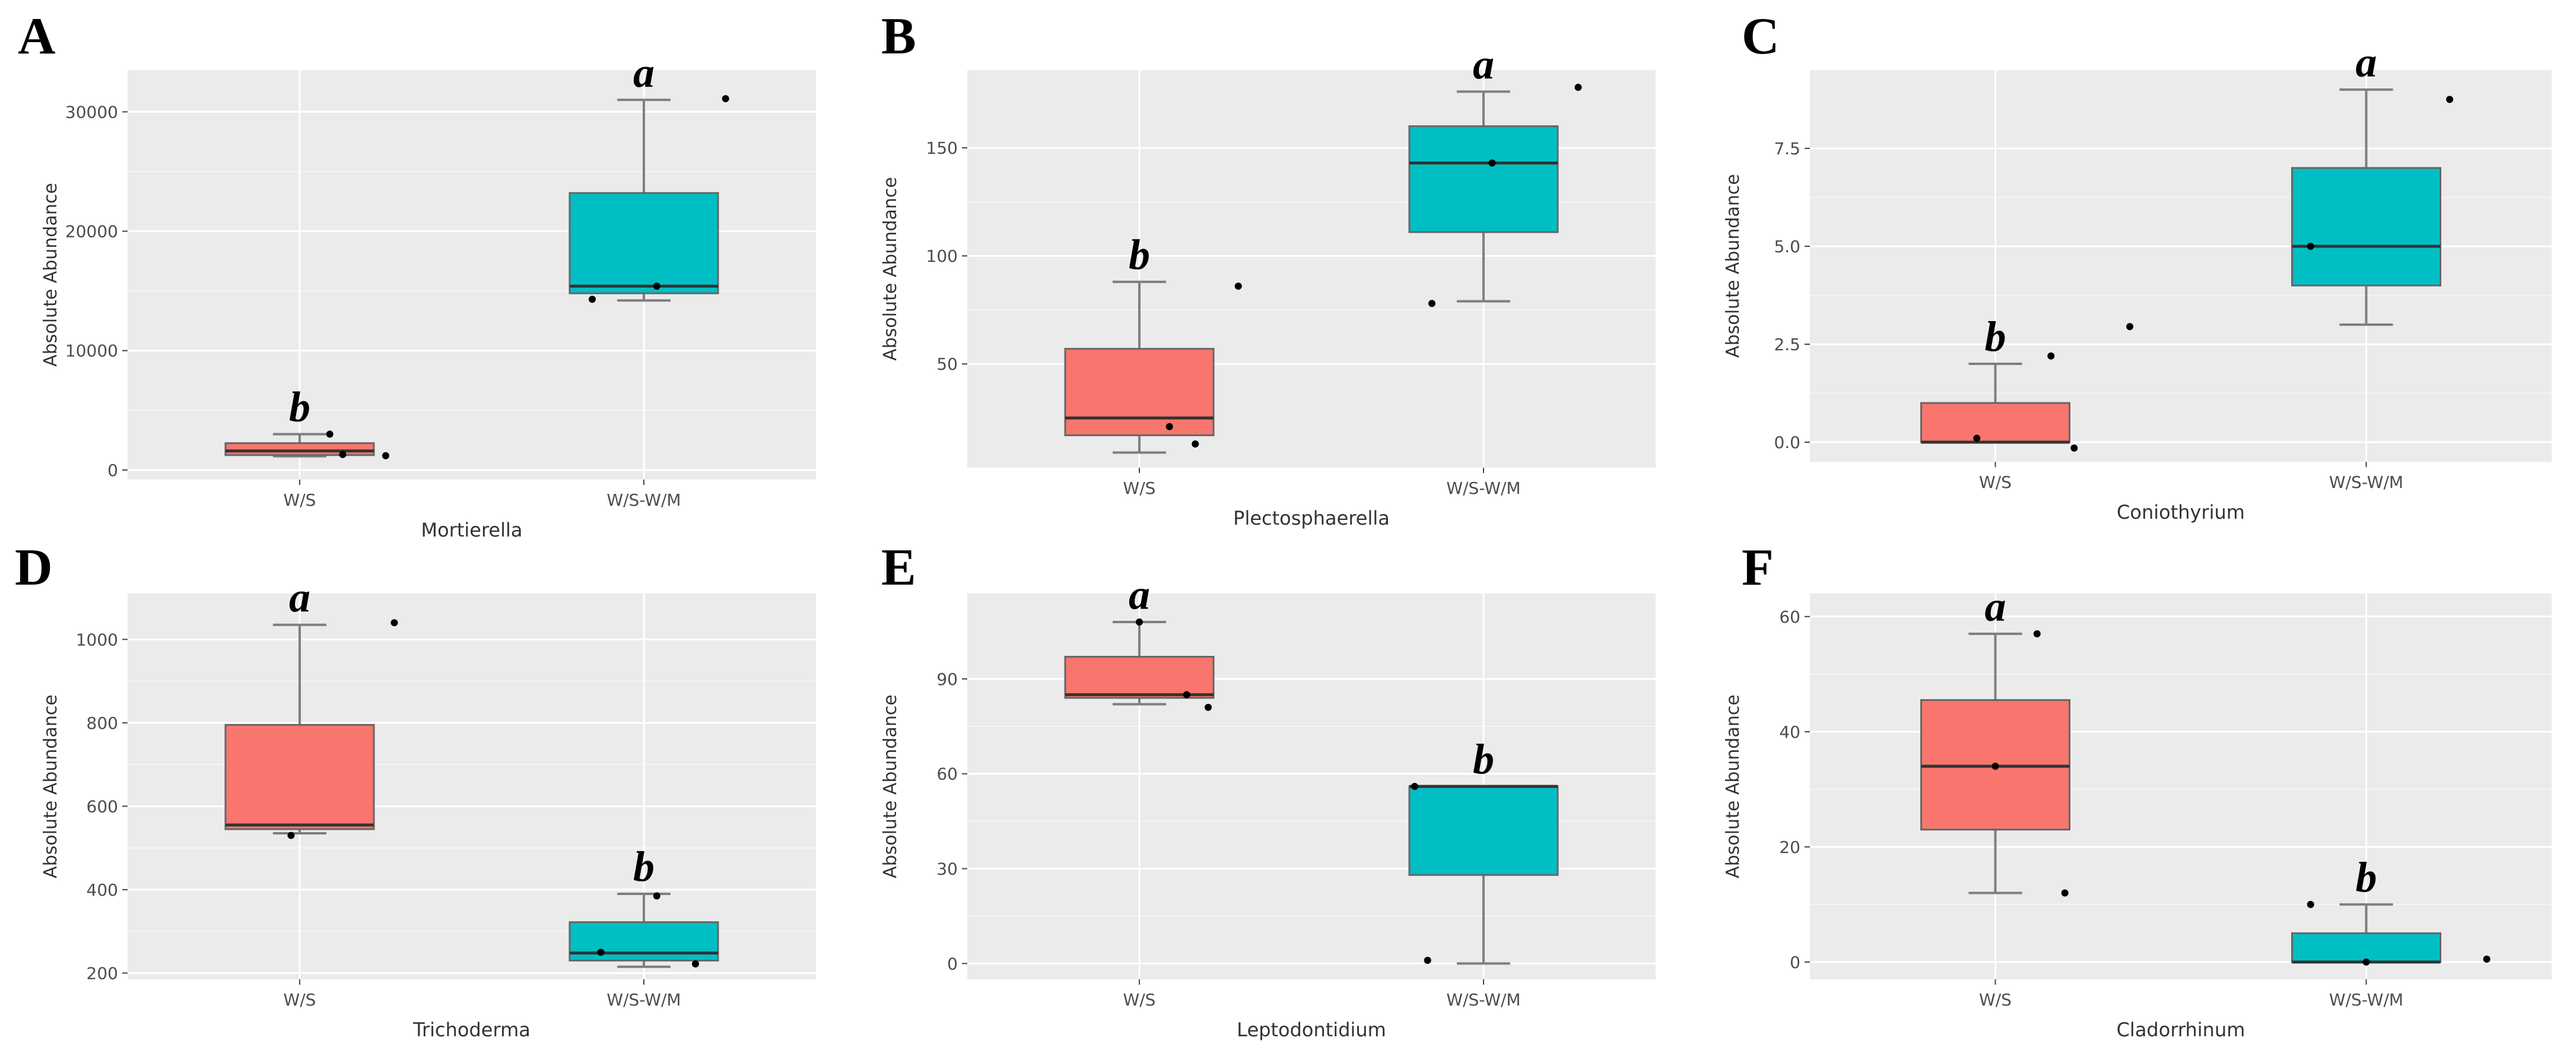 This screenshot has width=2576, height=1063. Describe the element at coordinates (102, 890) in the screenshot. I see `y-tick-label: 400` at that location.